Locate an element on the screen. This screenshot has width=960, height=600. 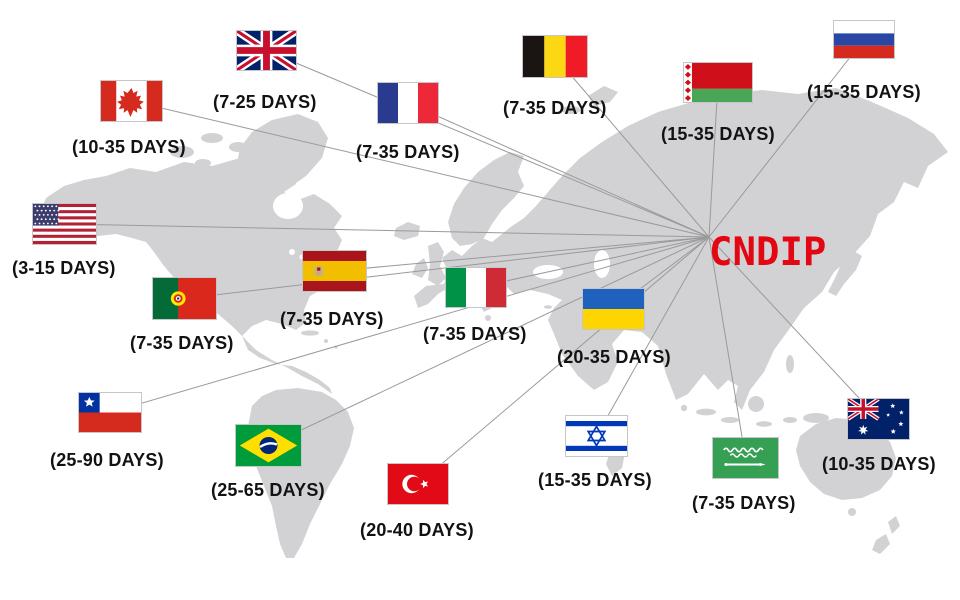
route-line-saudi is located at coordinates (727, 347).